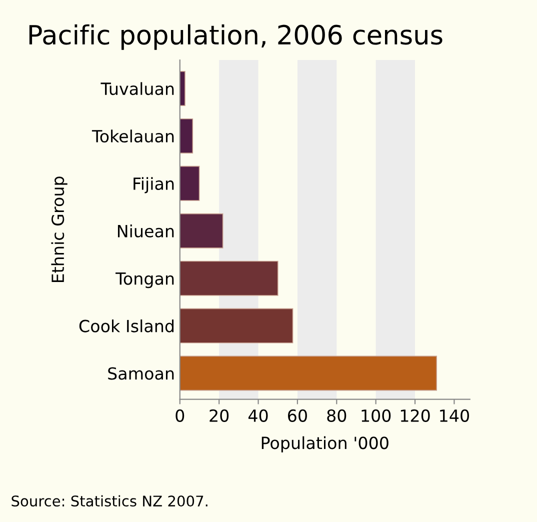 The height and width of the screenshot is (522, 537). What do you see at coordinates (145, 280) in the screenshot?
I see `y-tick-label: Tongan` at bounding box center [145, 280].